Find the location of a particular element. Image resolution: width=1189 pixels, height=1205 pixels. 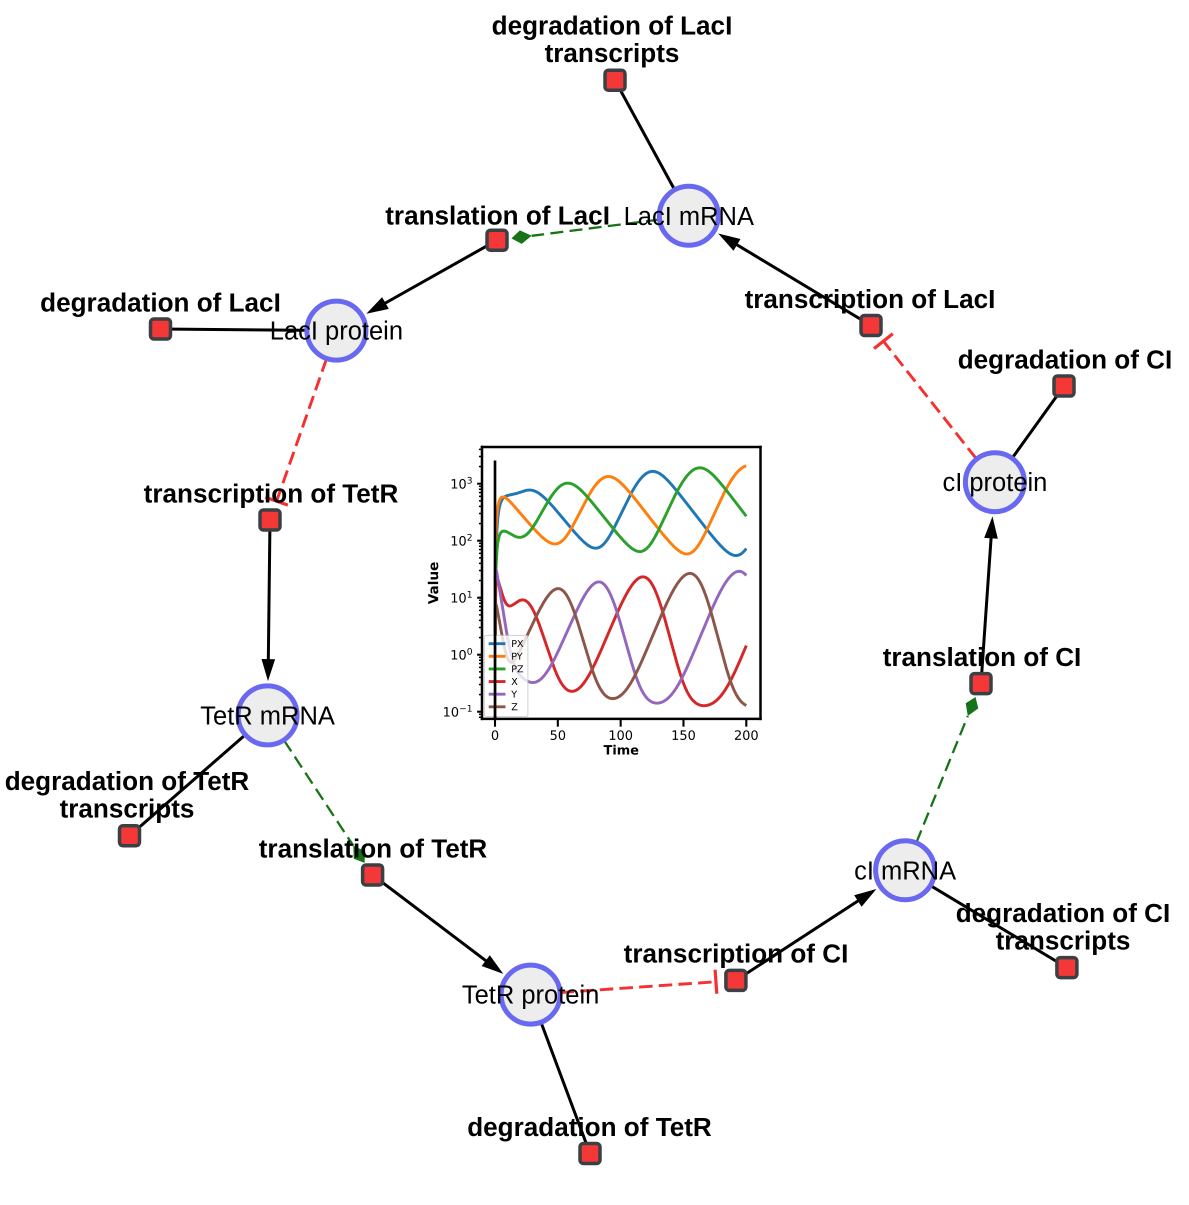

svg-text: cI protein is located at coordinates (994, 483).